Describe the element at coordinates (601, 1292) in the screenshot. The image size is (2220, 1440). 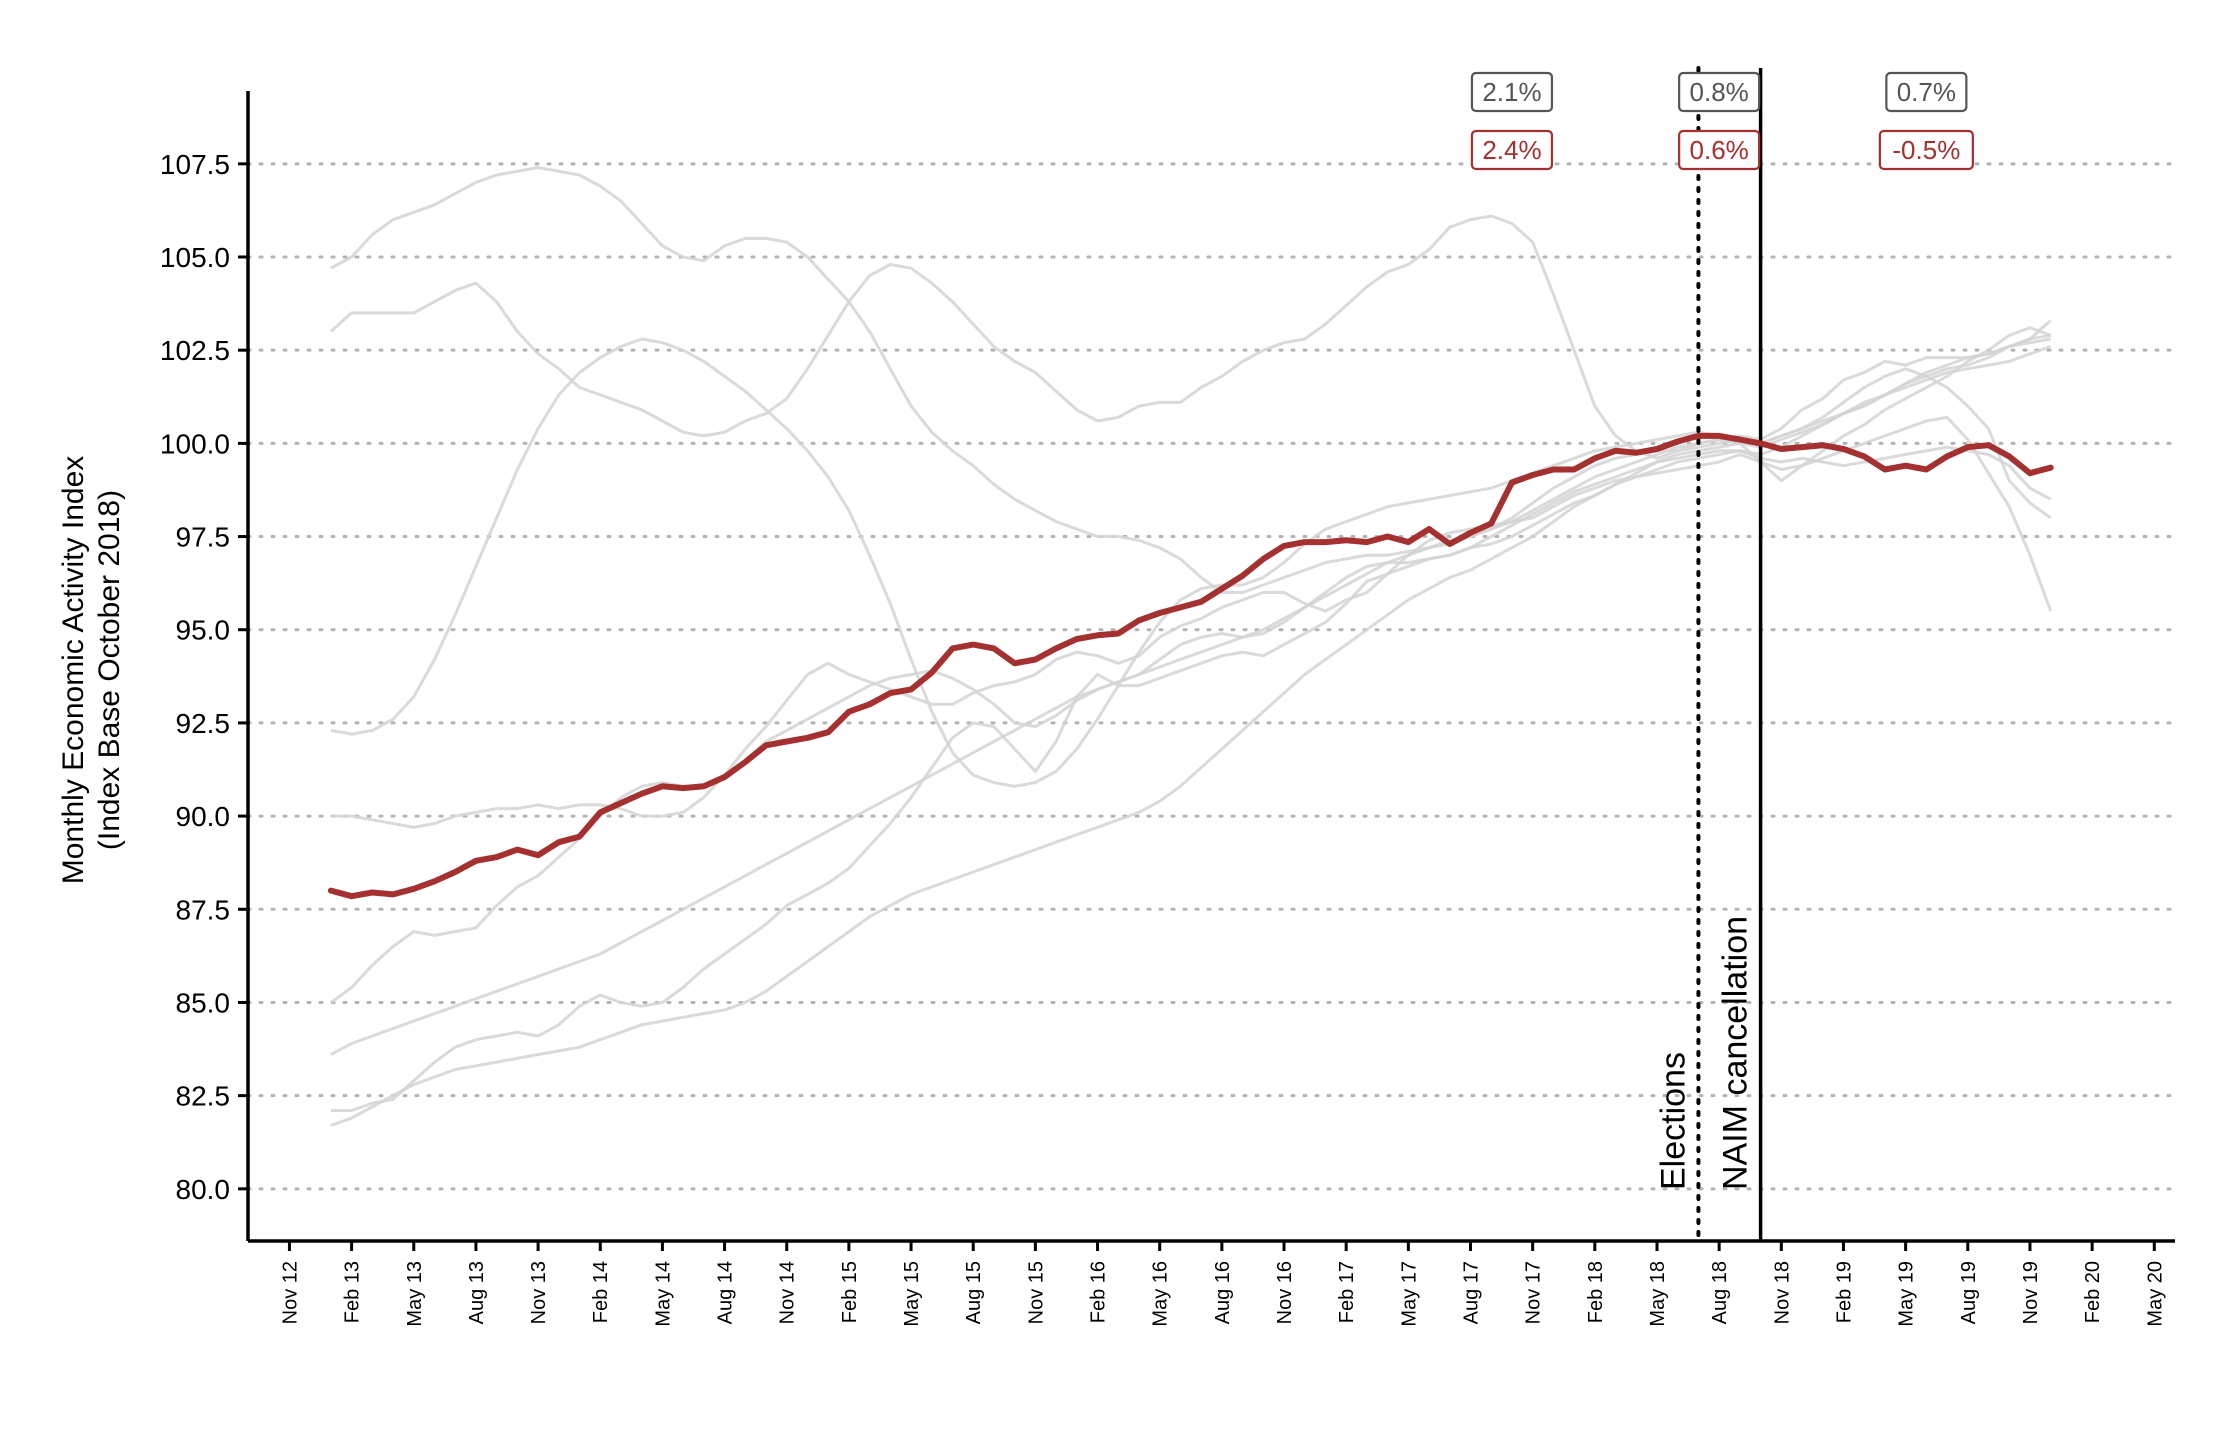
I see `x-tick-label: Feb 14` at that location.